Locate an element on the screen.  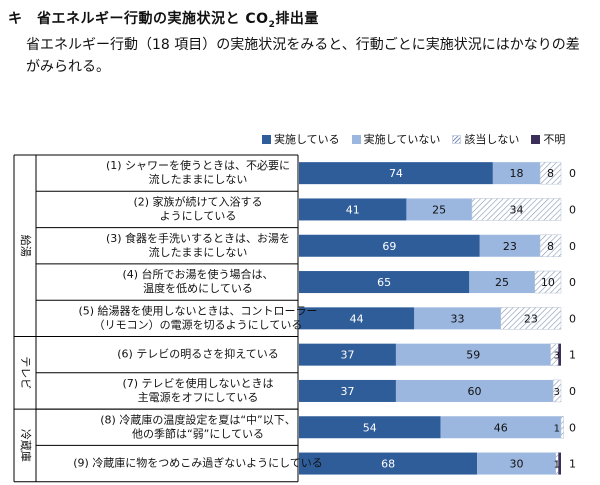
section-marker: キ is located at coordinates (15, 19).